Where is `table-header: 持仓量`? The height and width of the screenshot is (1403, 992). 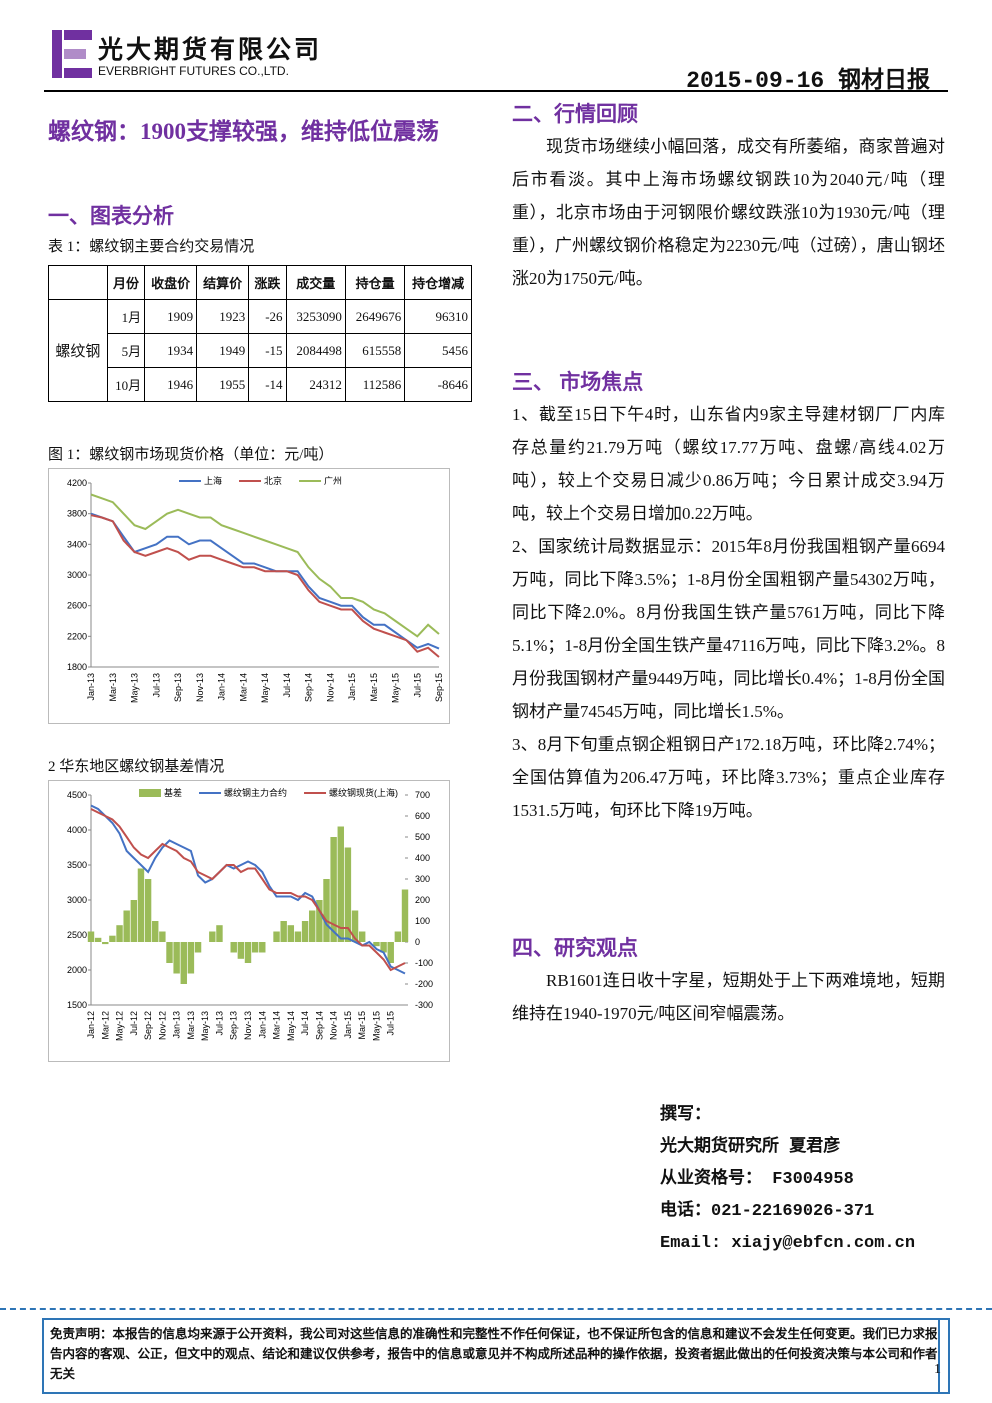 table-header: 持仓量 is located at coordinates (375, 282).